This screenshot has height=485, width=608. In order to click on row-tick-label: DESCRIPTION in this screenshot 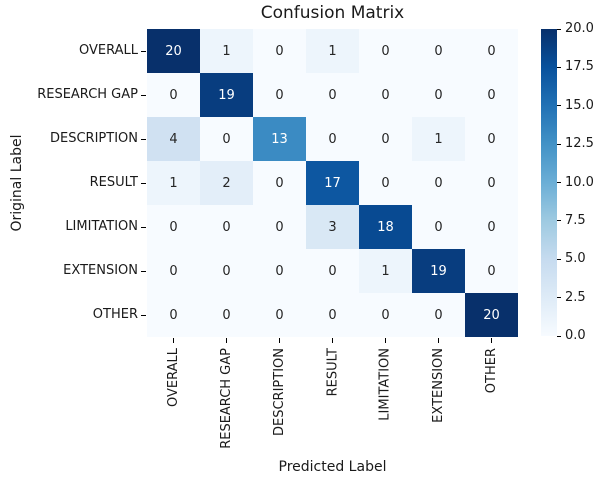, I will do `click(94, 138)`.